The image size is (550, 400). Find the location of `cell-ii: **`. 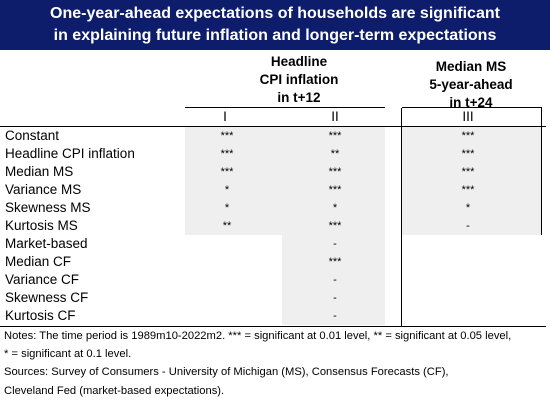

cell-ii: ** is located at coordinates (335, 154).